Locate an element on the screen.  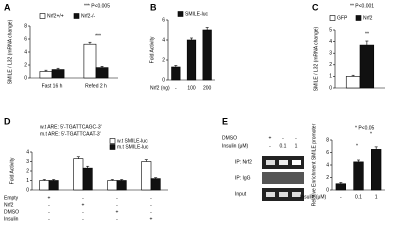
x-tick-label: 0.1 is located at coordinates (358, 197).